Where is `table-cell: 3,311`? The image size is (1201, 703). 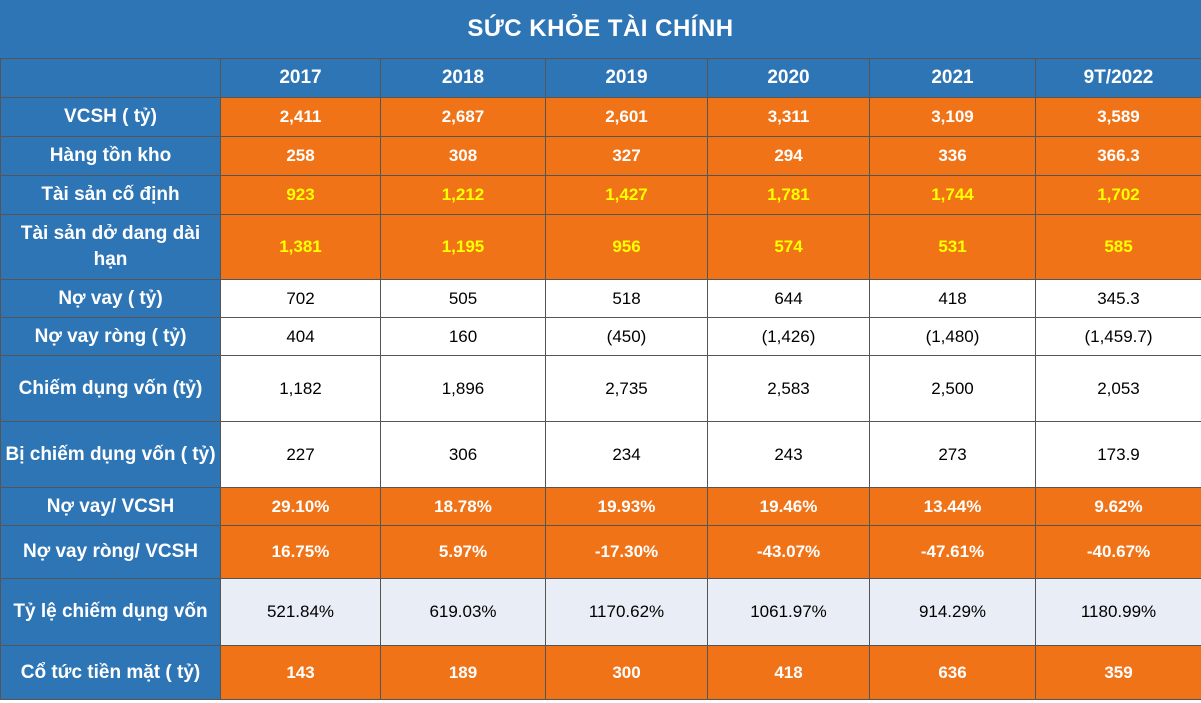 table-cell: 3,311 is located at coordinates (788, 117).